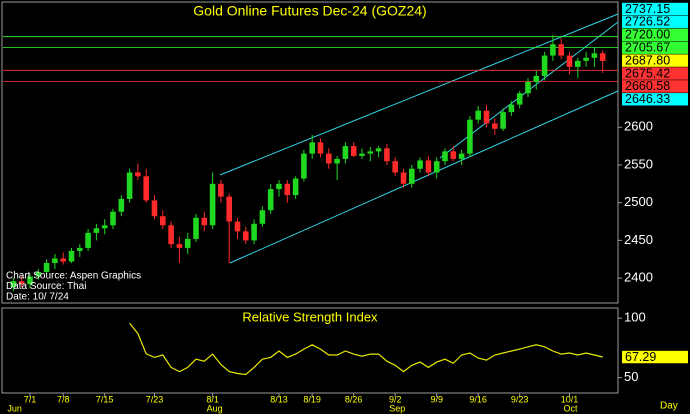 The width and height of the screenshot is (690, 414). What do you see at coordinates (647, 47) in the screenshot?
I see `price-tag-label: 2705.67` at bounding box center [647, 47].